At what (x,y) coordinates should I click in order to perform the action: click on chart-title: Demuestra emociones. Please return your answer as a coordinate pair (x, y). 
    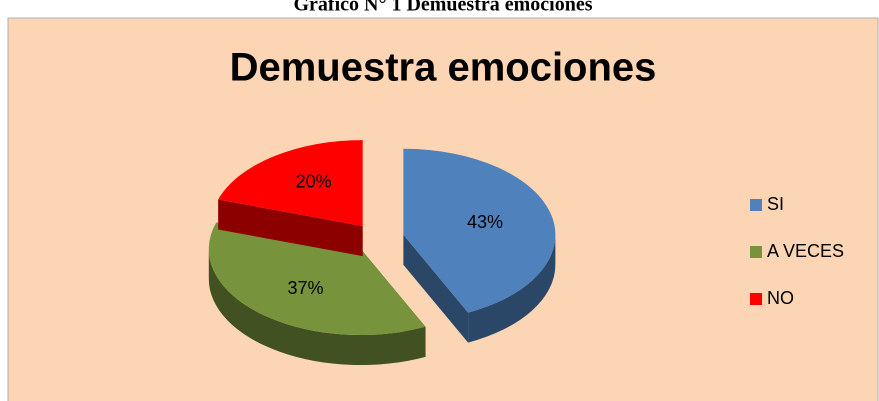
    Looking at the image, I should click on (443, 68).